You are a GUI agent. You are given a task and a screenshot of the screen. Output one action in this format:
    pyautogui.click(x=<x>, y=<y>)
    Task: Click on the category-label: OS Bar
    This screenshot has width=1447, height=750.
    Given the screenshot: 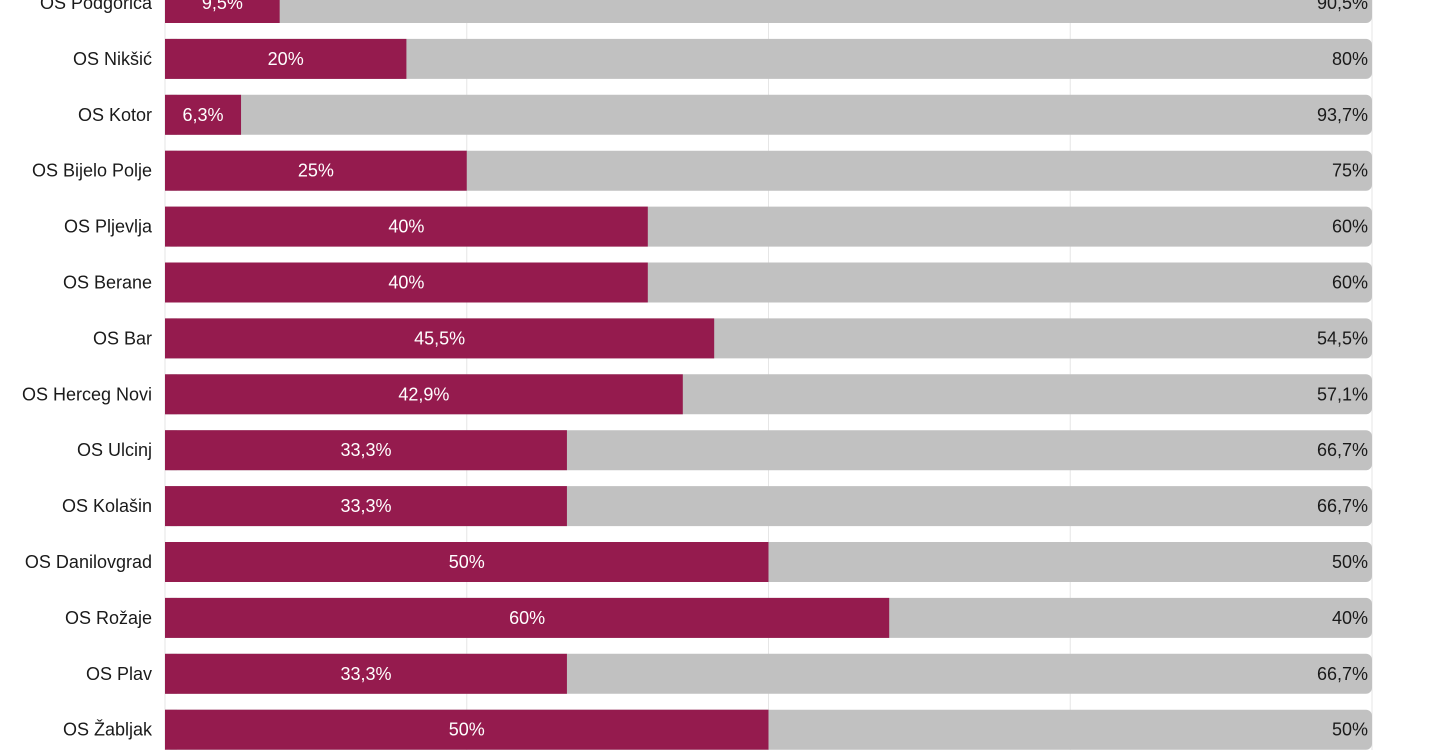 What is the action you would take?
    pyautogui.click(x=122, y=338)
    